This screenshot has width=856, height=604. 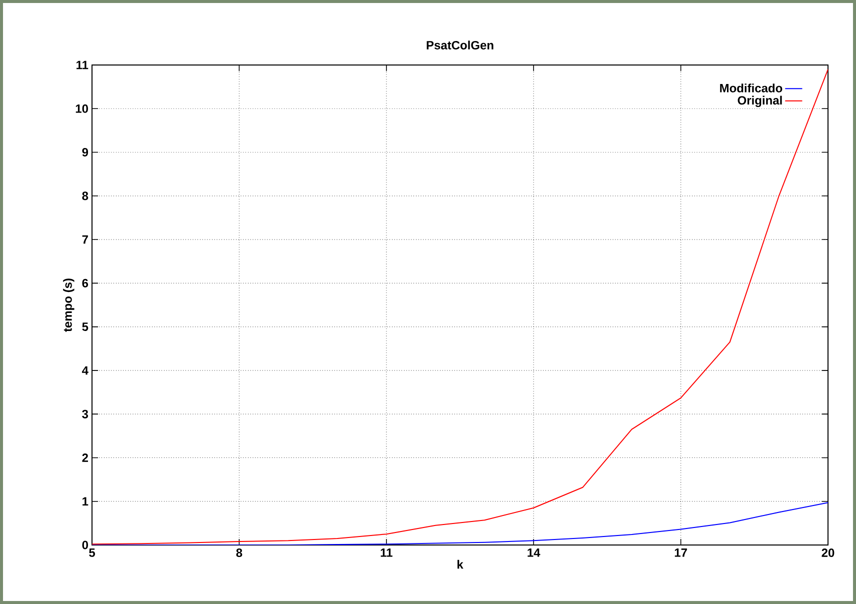 I want to click on x-axis-title: k, so click(x=461, y=564).